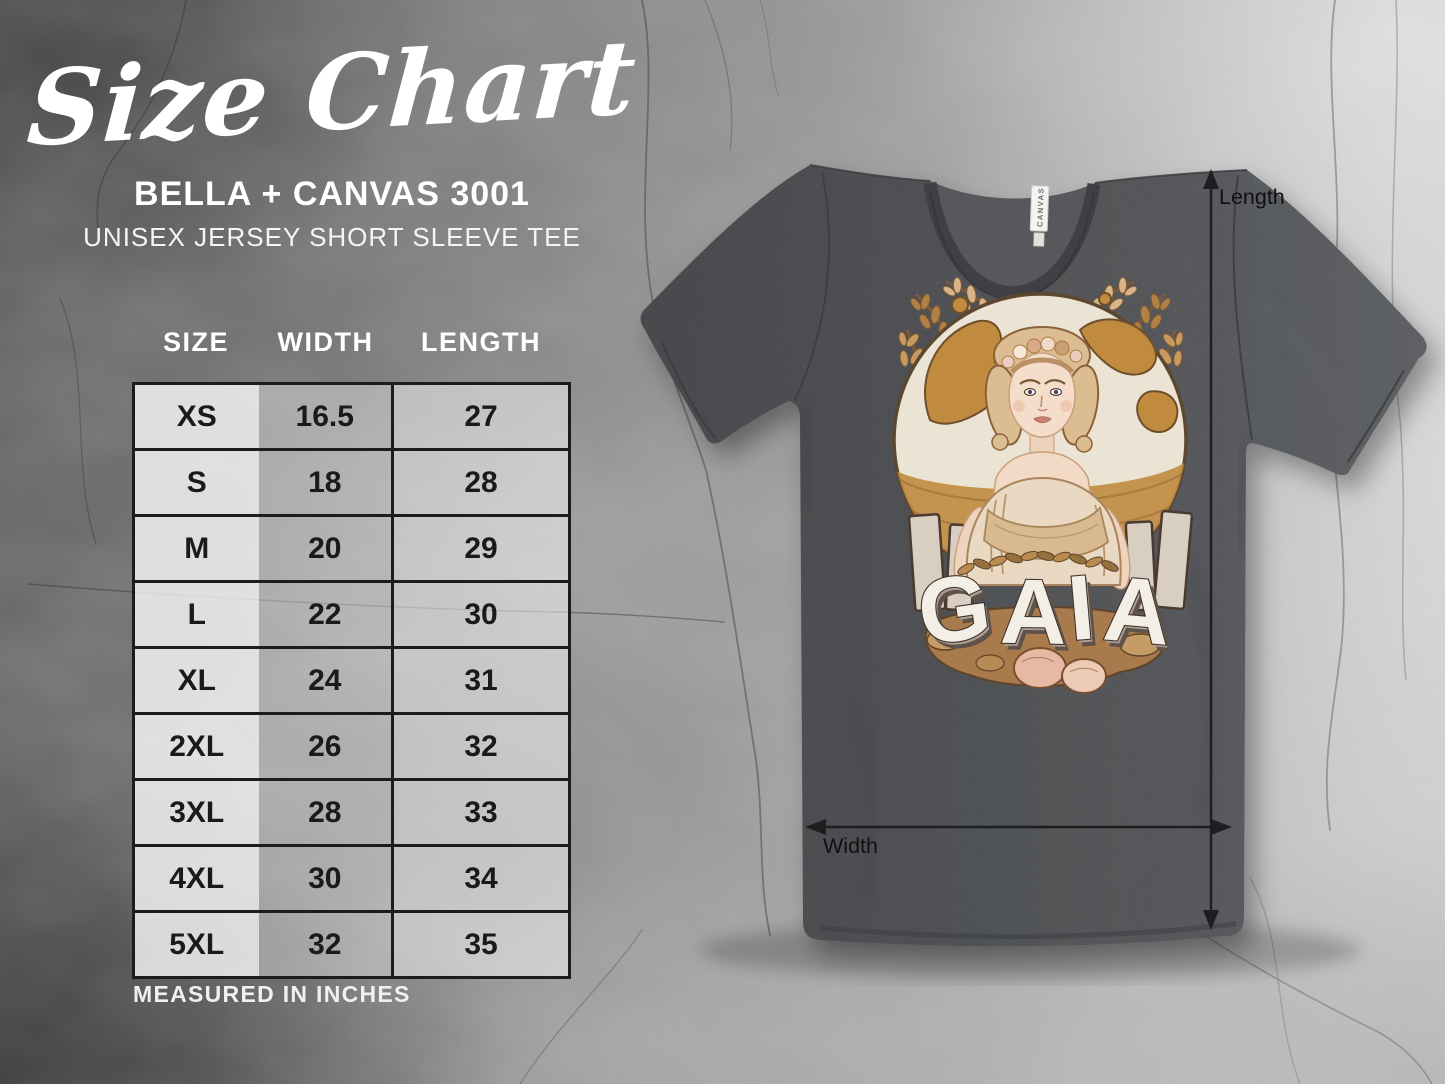  What do you see at coordinates (326, 482) in the screenshot?
I see `width-cell: 18` at bounding box center [326, 482].